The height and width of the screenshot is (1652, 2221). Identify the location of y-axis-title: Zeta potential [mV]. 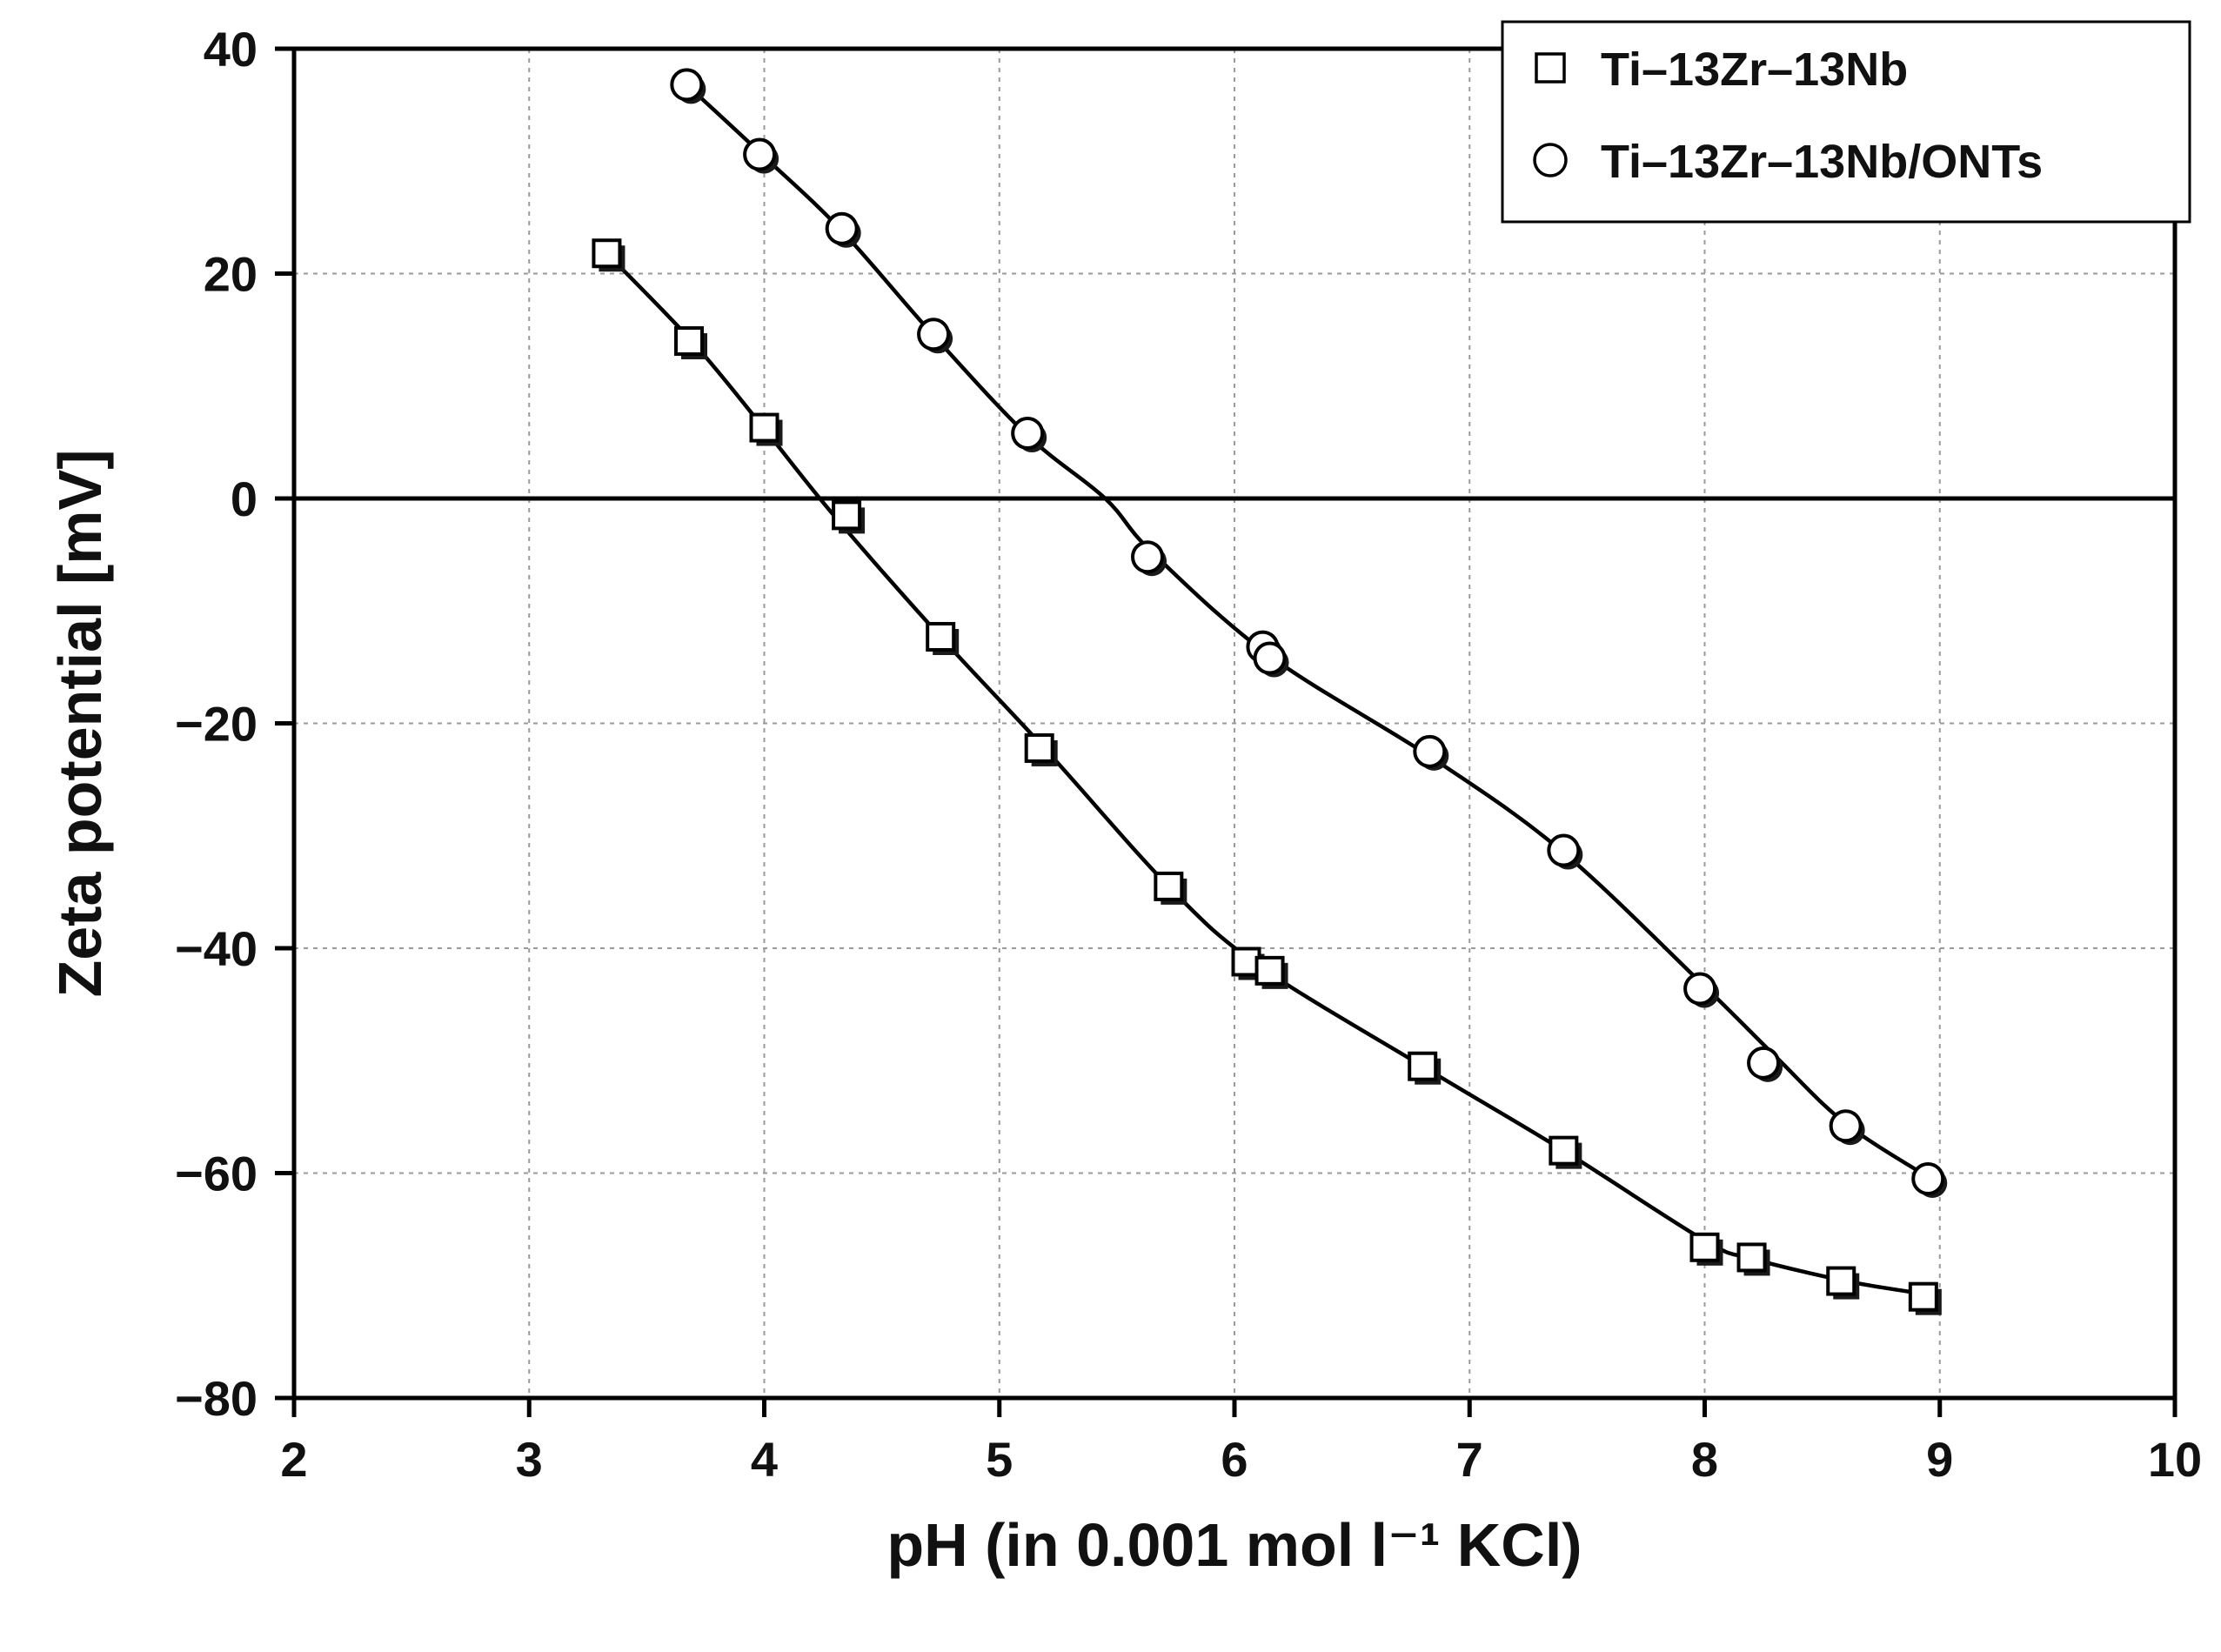
(80, 723).